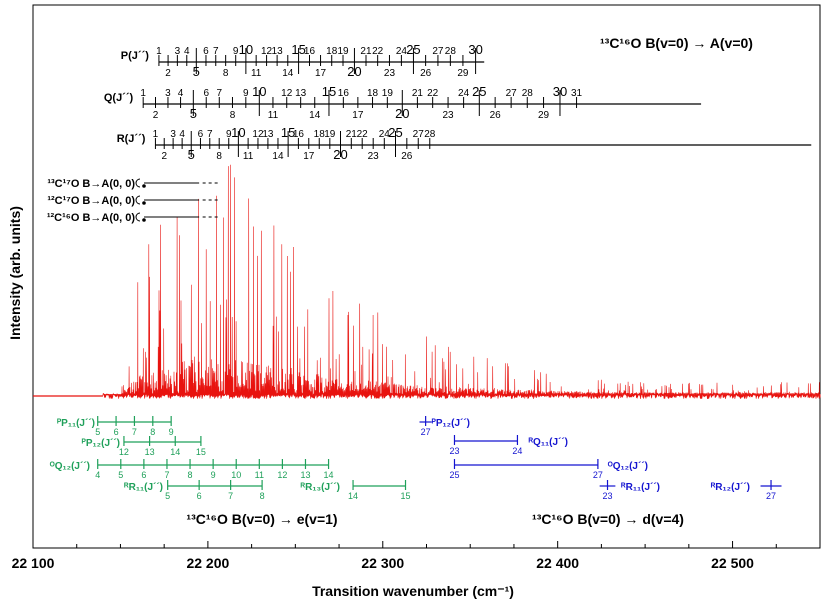 The image size is (830, 608). Describe the element at coordinates (413, 591) in the screenshot. I see `x-axis-label: Transition wavenumber (cm⁻¹)` at that location.